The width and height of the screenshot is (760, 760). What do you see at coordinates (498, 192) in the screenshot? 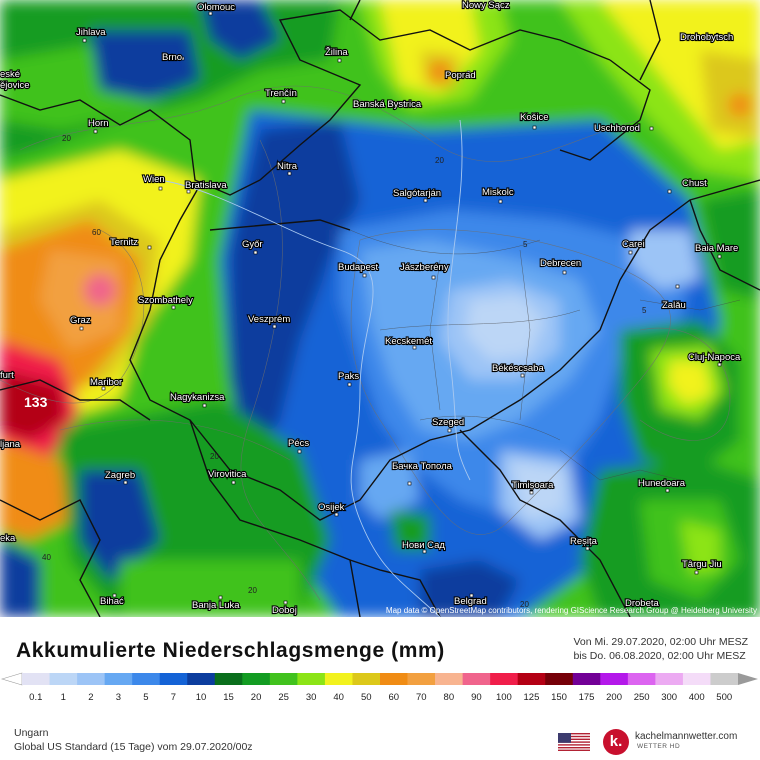
I see `city-label: Miskolc` at bounding box center [498, 192].